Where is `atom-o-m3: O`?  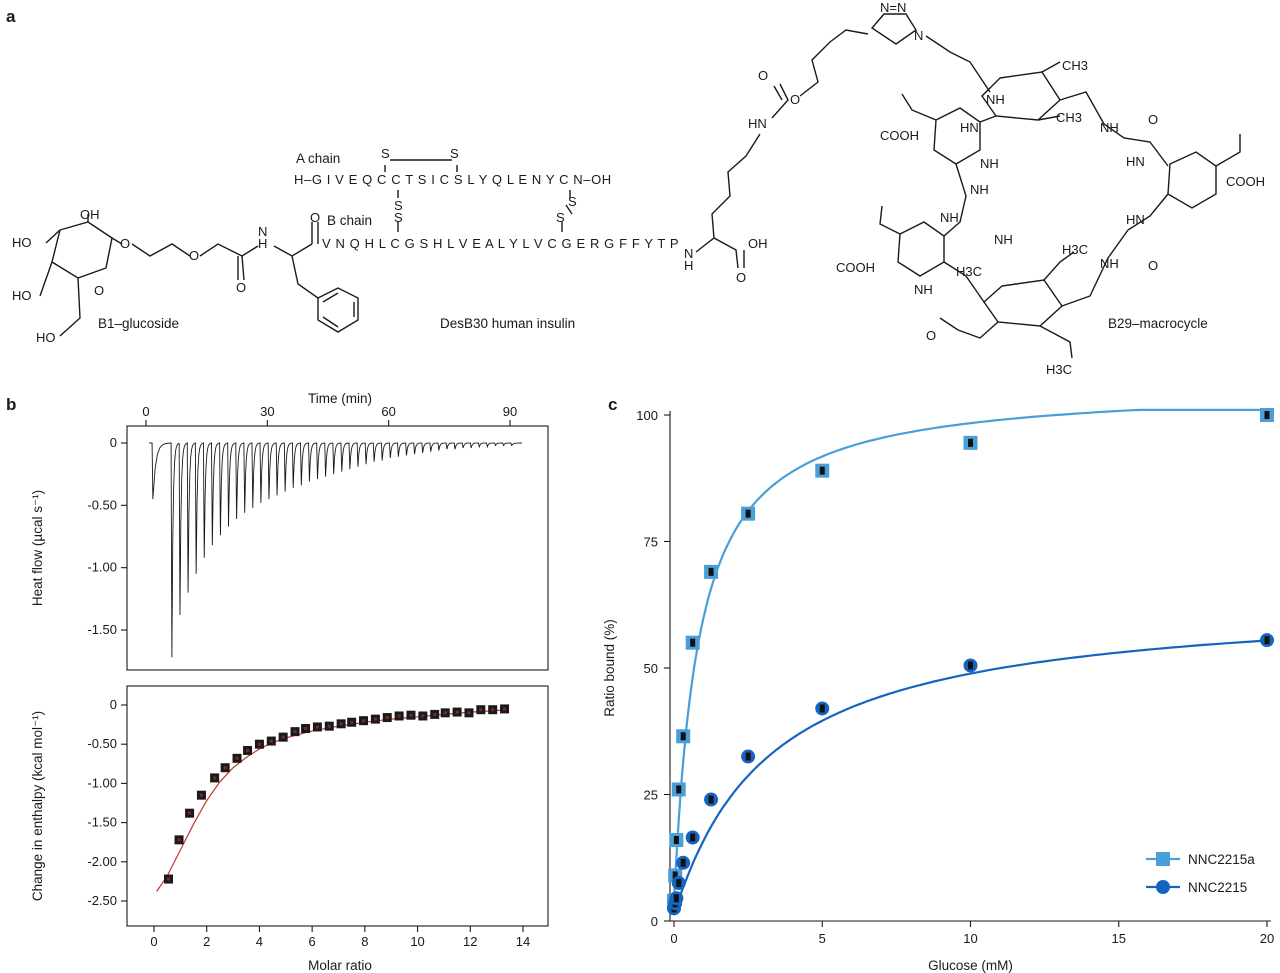
atom-o-m3: O is located at coordinates (1153, 119).